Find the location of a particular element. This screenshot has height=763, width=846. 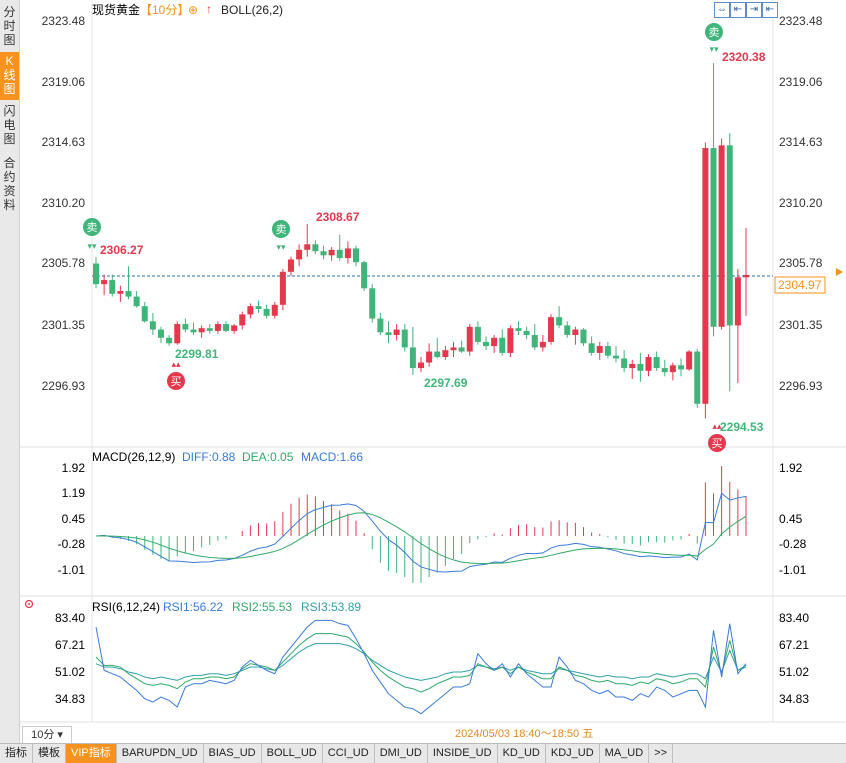

boll-arrow-icon: ↑ is located at coordinates (209, 9).